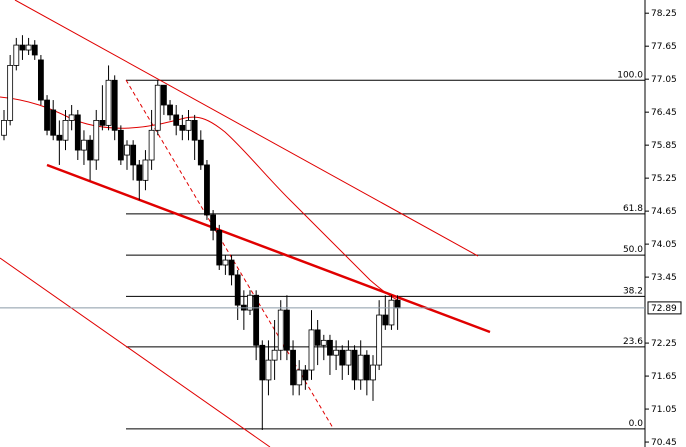  Describe the element at coordinates (664, 442) in the screenshot. I see `y-tick-label: 70.45` at that location.